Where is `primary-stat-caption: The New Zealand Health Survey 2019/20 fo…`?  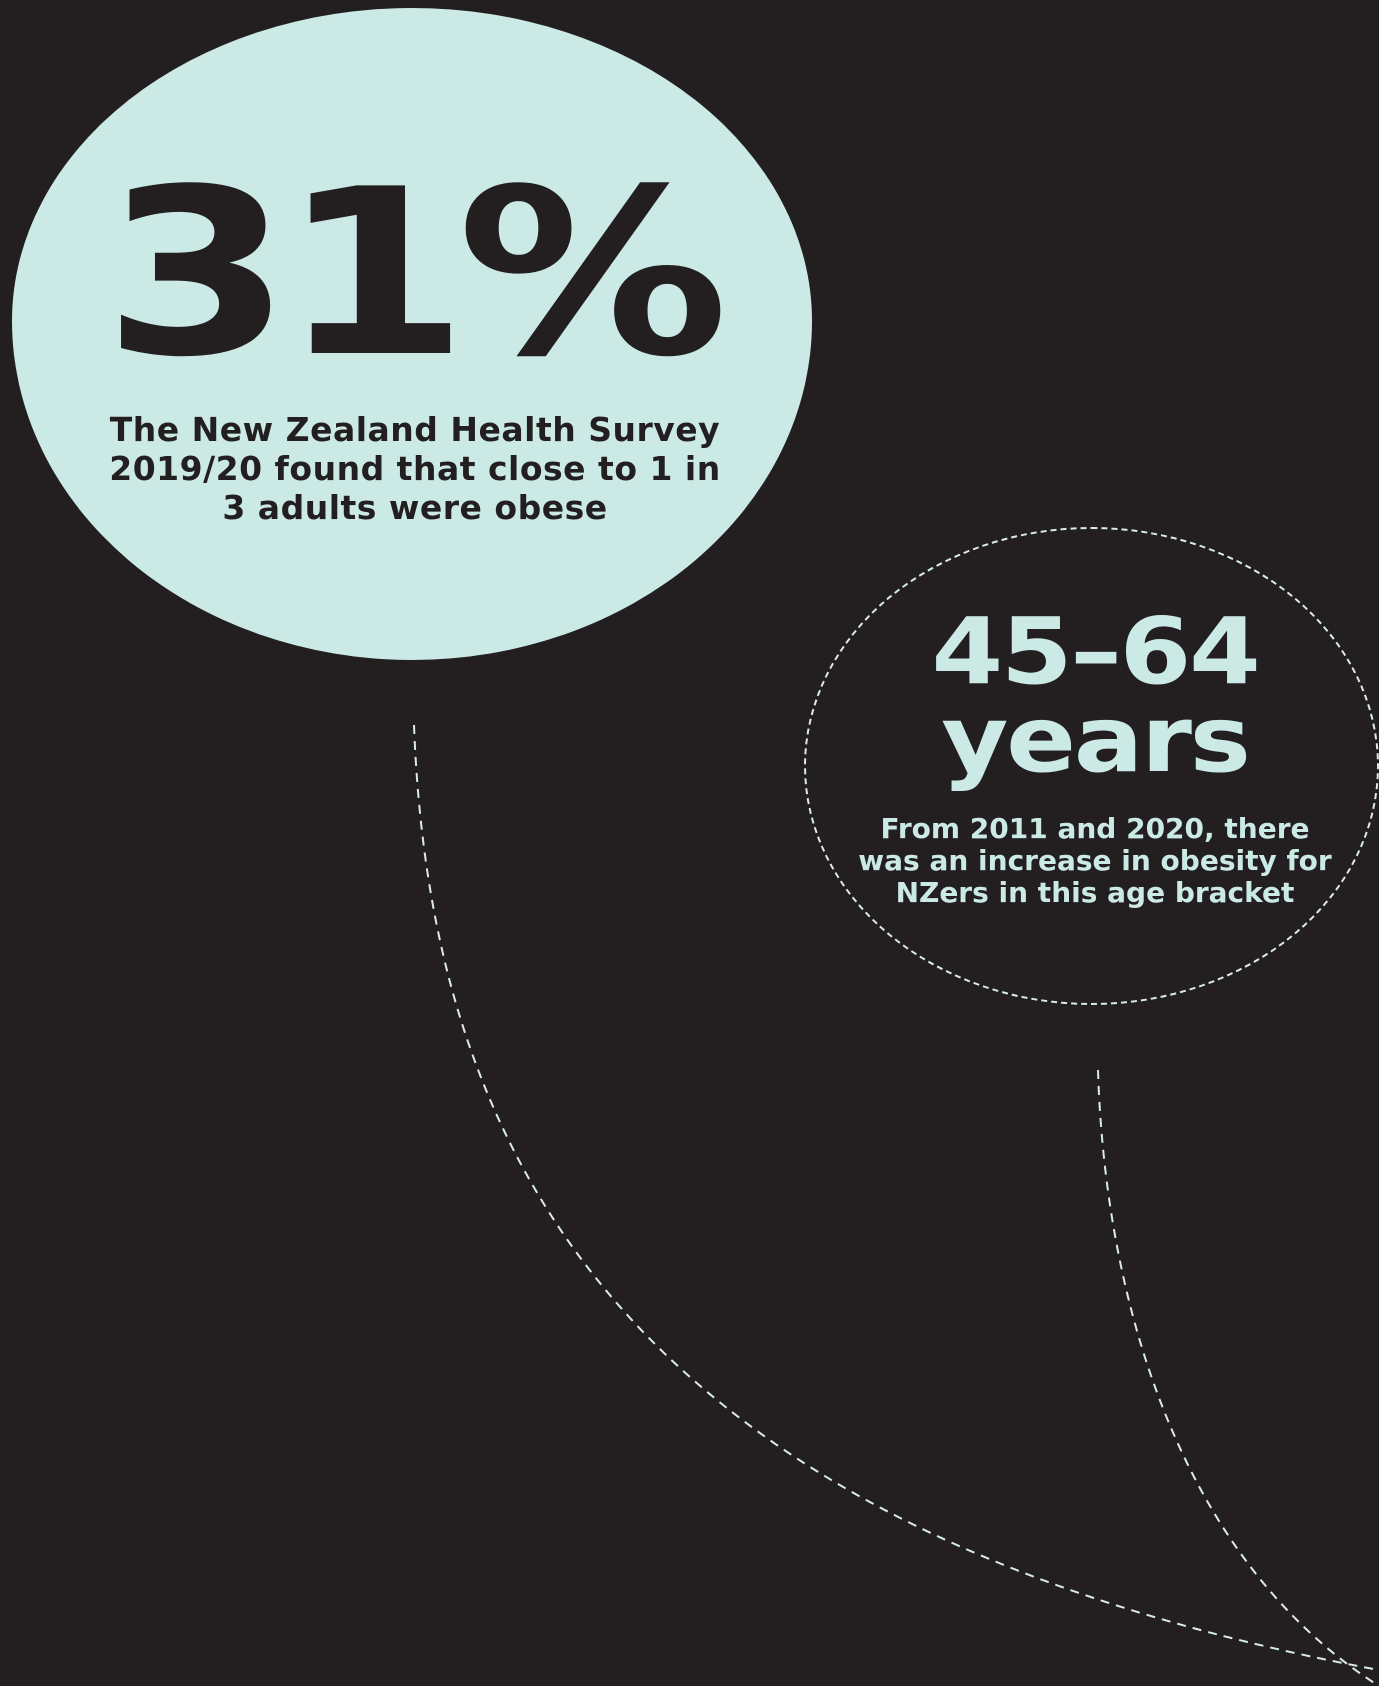
primary-stat-caption: The New Zealand Health Survey 2019/20 fo… is located at coordinates (415, 468).